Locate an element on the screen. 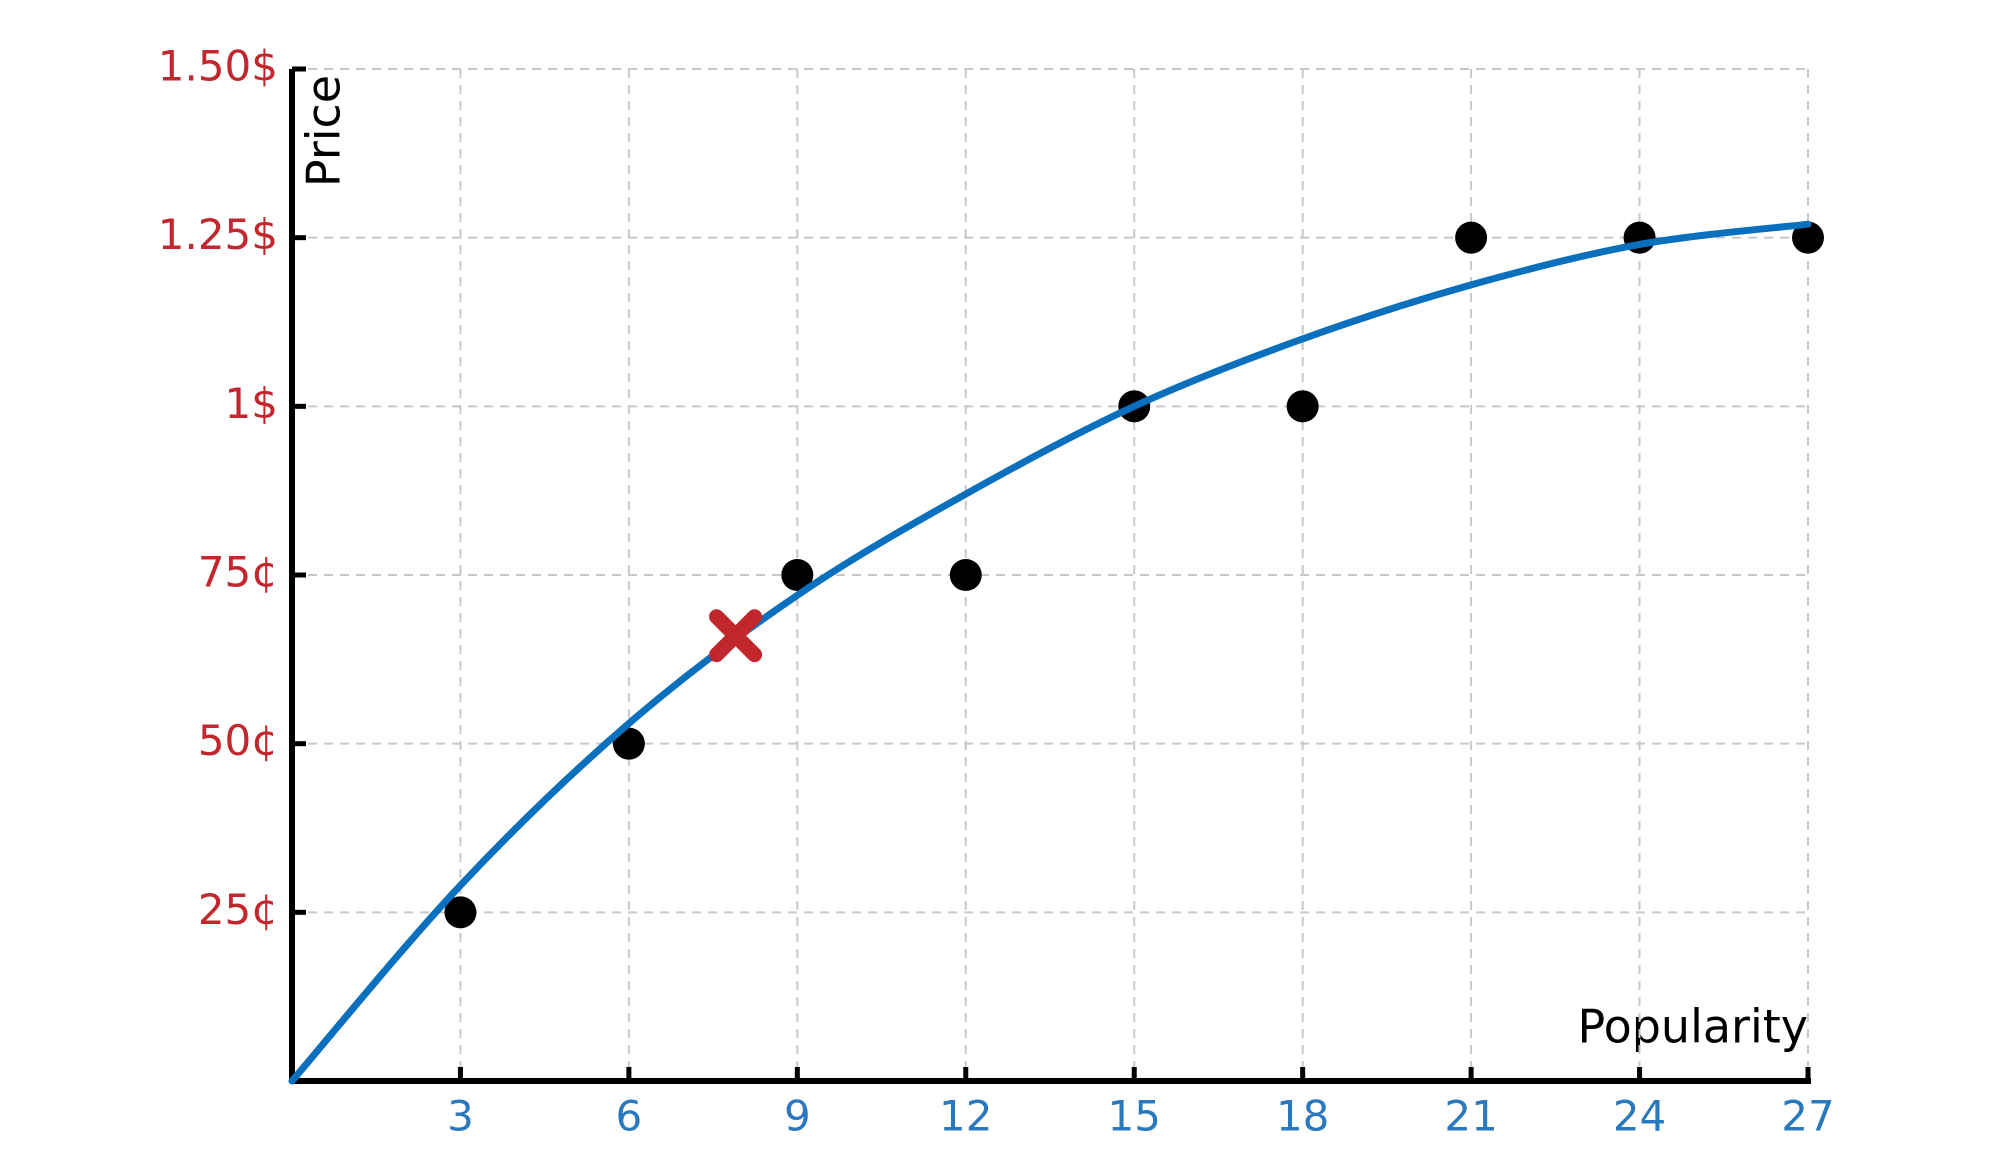 This screenshot has width=2000, height=1167. y-tick-label: 25¢ is located at coordinates (238, 909).